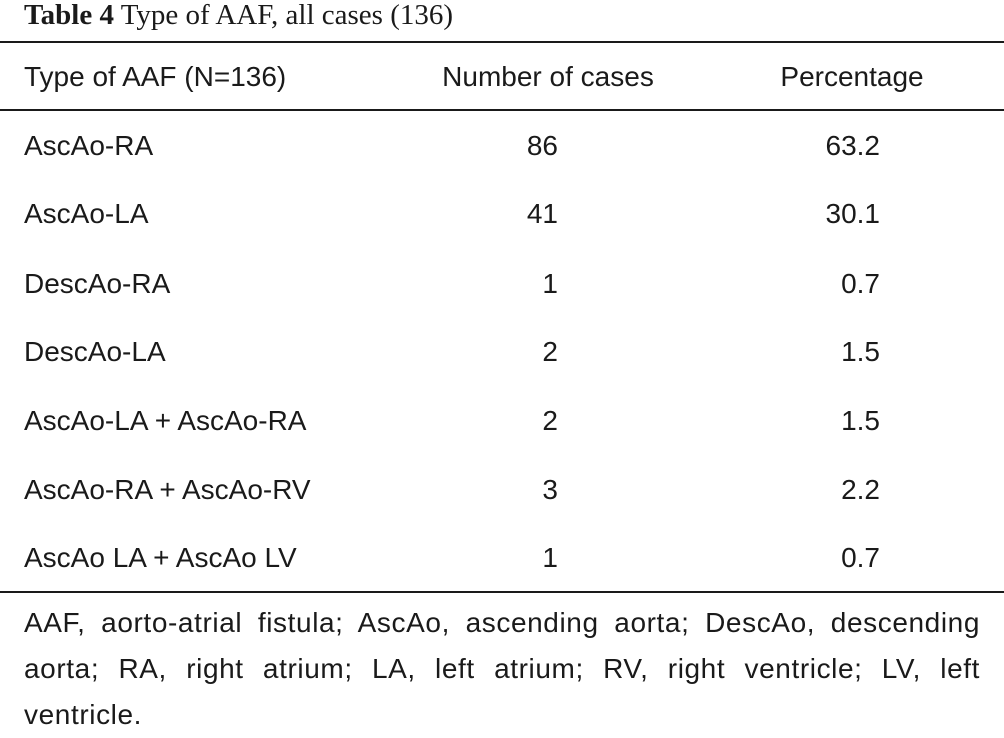 Image resolution: width=1004 pixels, height=738 pixels. What do you see at coordinates (853, 213) in the screenshot?
I see `row-percentage: 30.1` at bounding box center [853, 213].